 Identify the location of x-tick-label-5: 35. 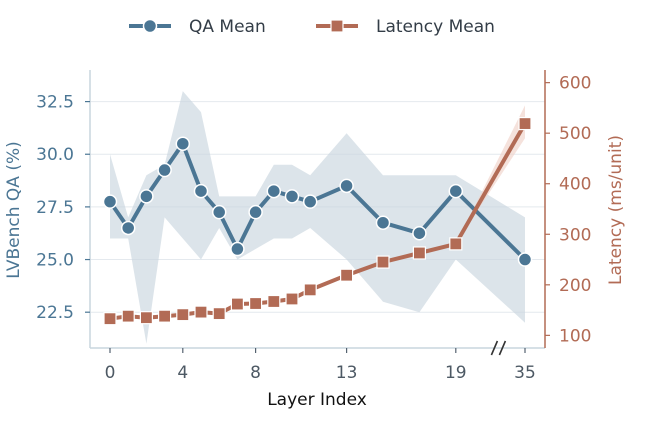
(525, 373).